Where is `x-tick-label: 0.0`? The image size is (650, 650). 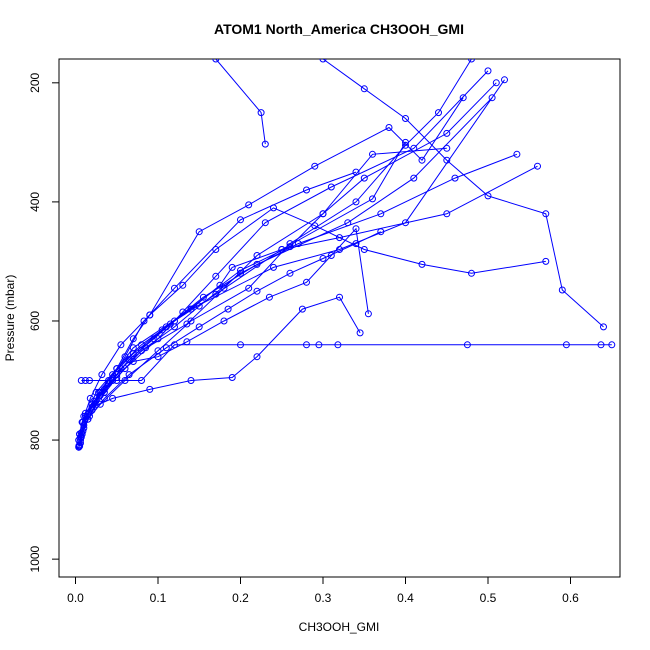 x-tick-label: 0.0 is located at coordinates (75, 598).